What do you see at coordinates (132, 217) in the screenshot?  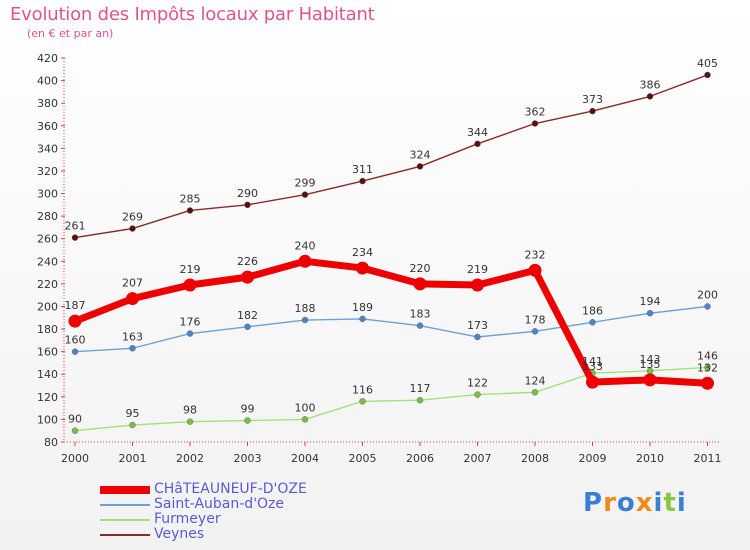 I see `data-label: 269` at bounding box center [132, 217].